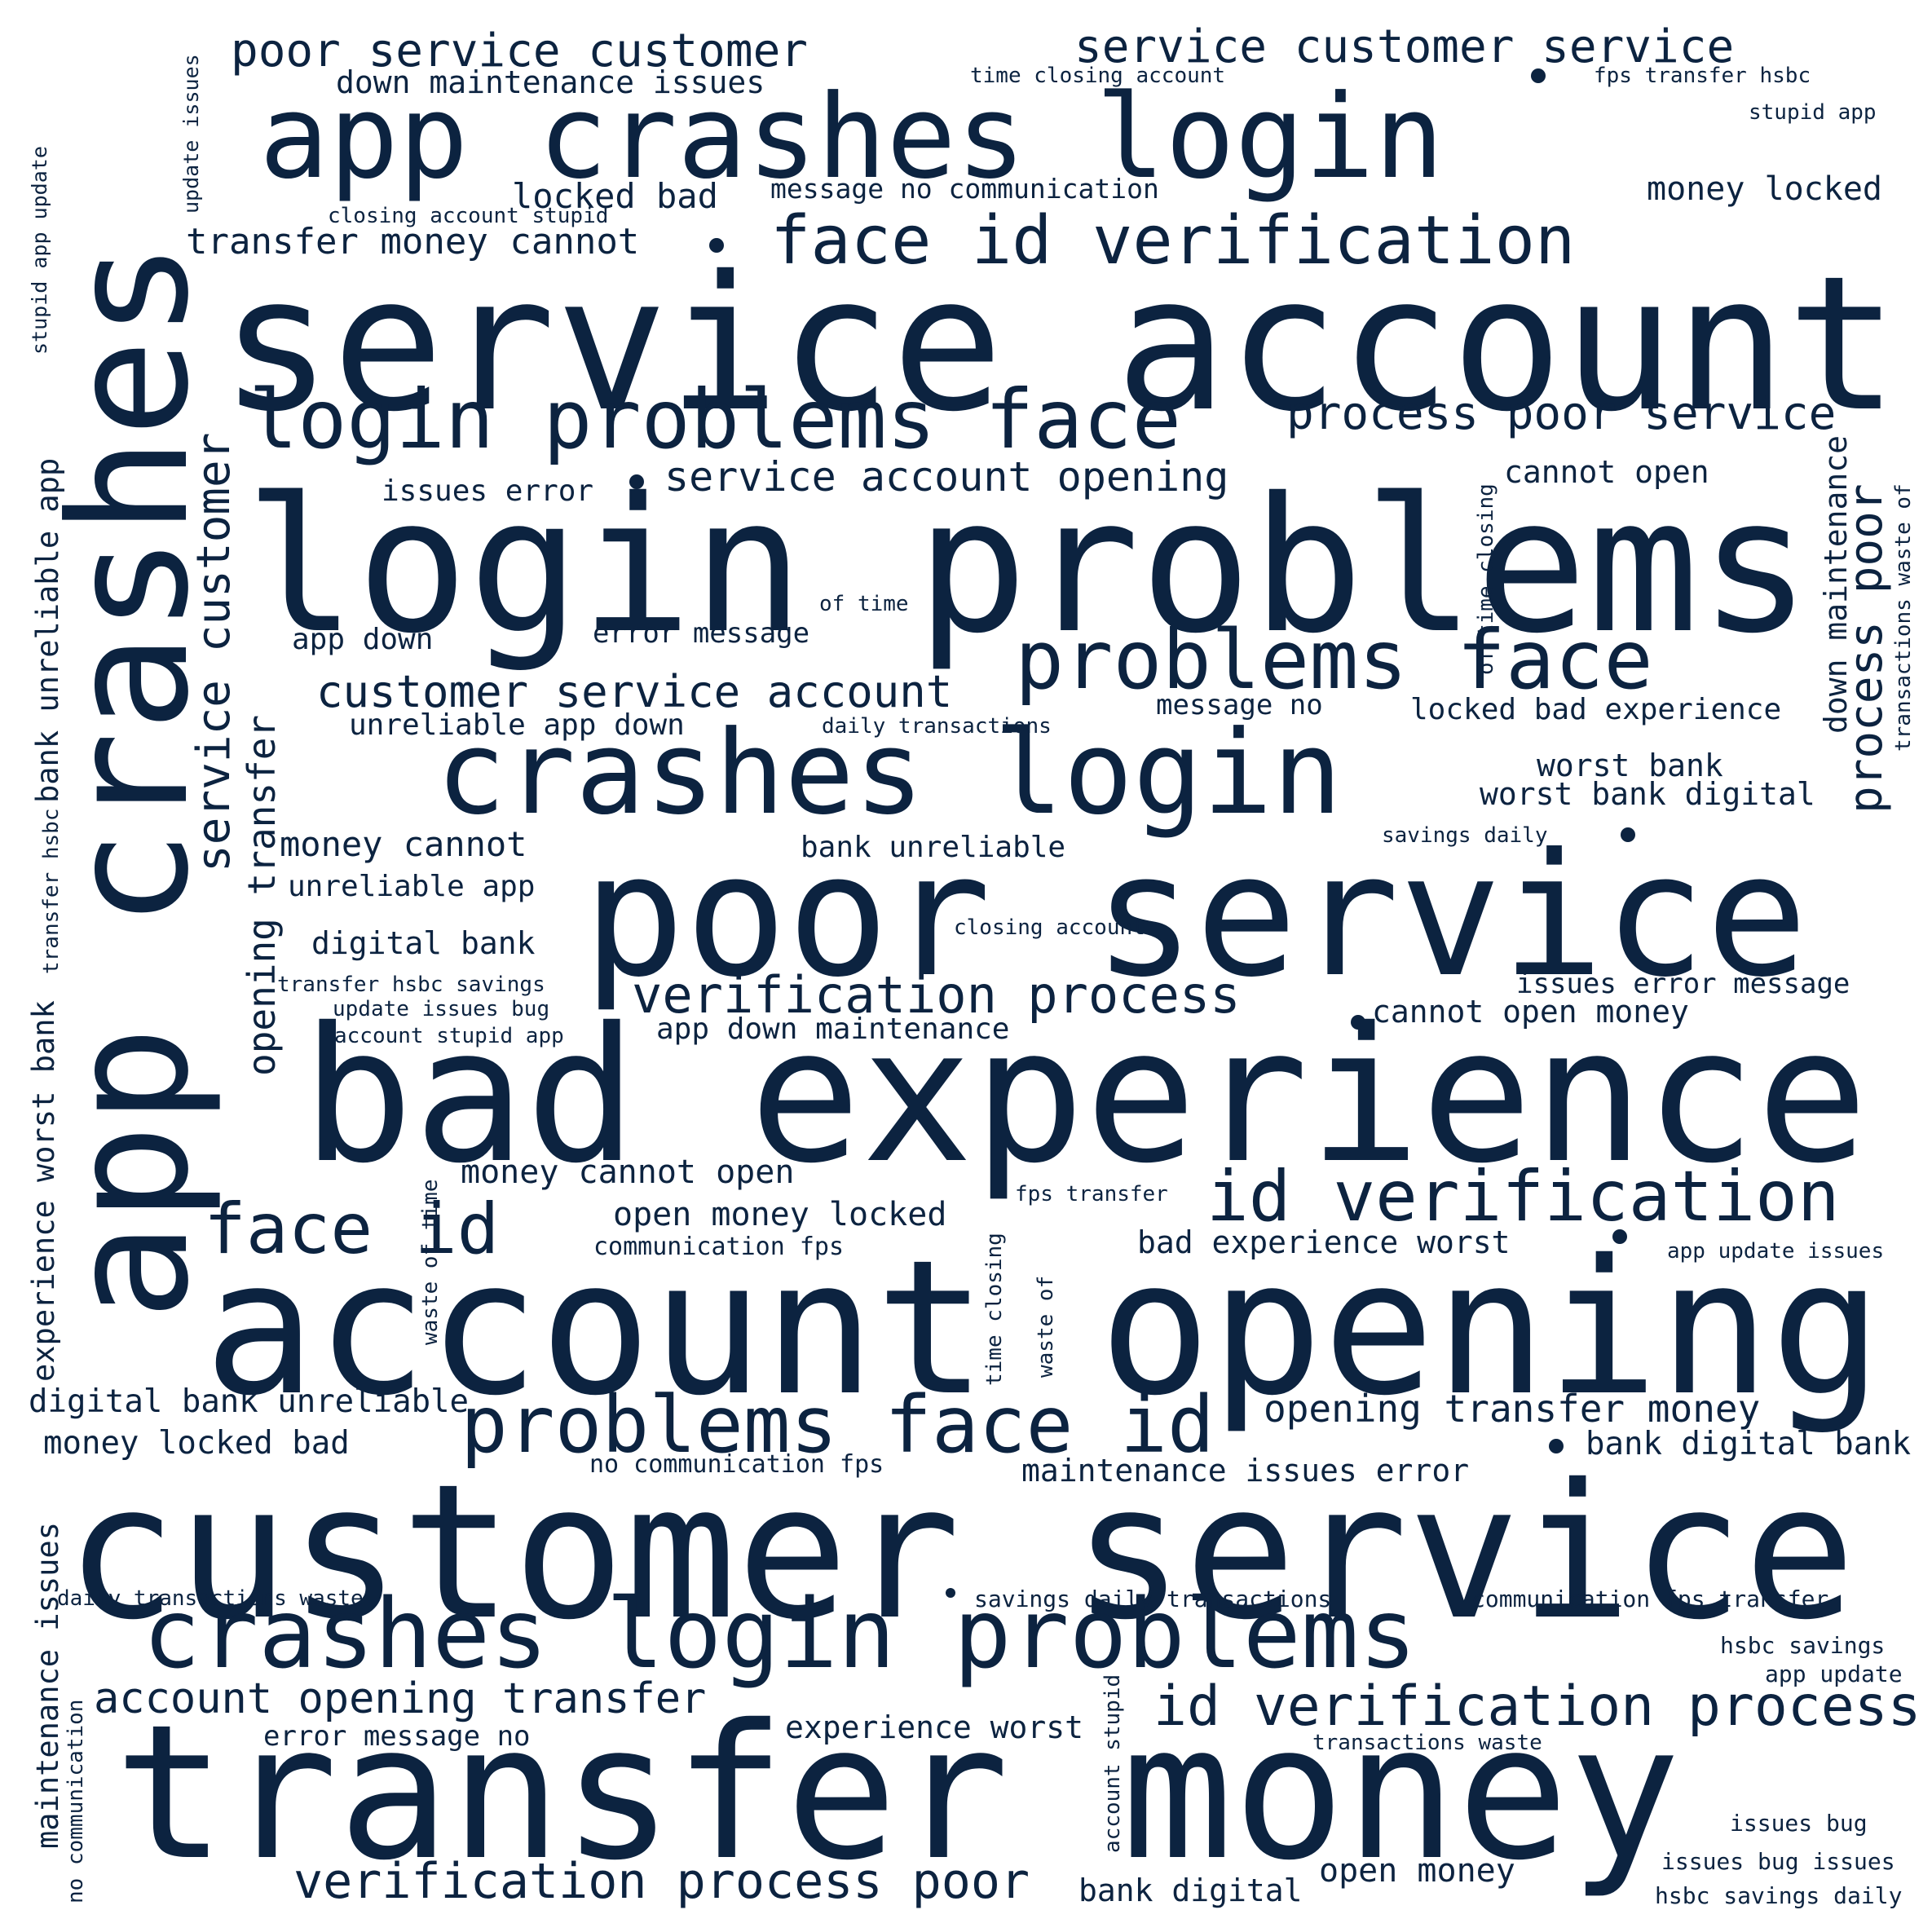 This screenshot has height=1932, width=1932. I want to click on word-error-message-no: error message no, so click(397, 1736).